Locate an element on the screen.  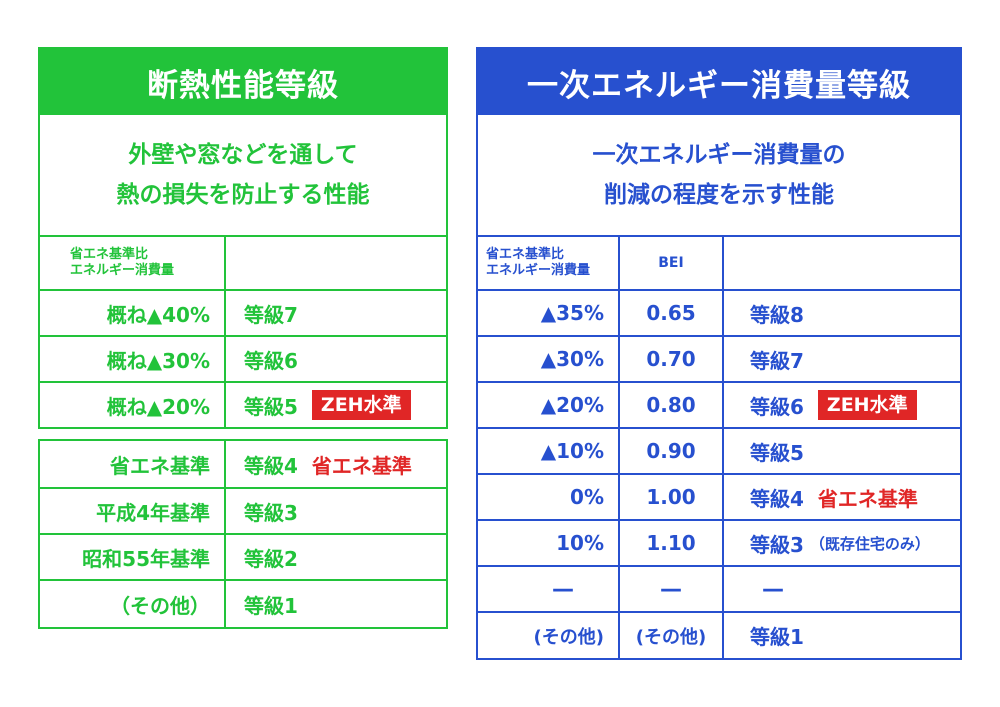
energy-ratio: ▲35% is located at coordinates (572, 313).